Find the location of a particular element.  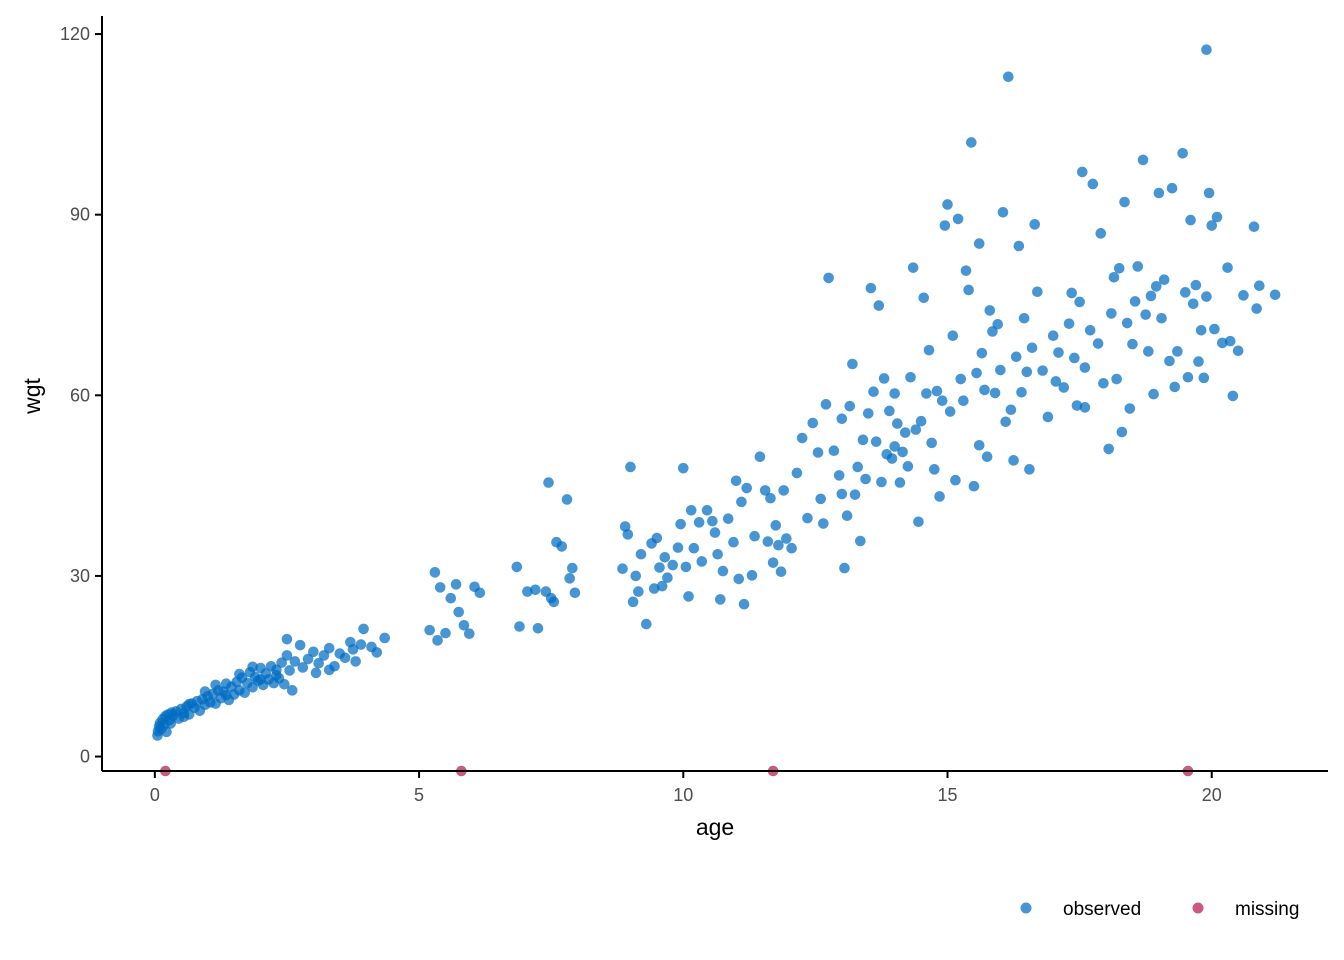

legend-observed-marker is located at coordinates (1026, 908).